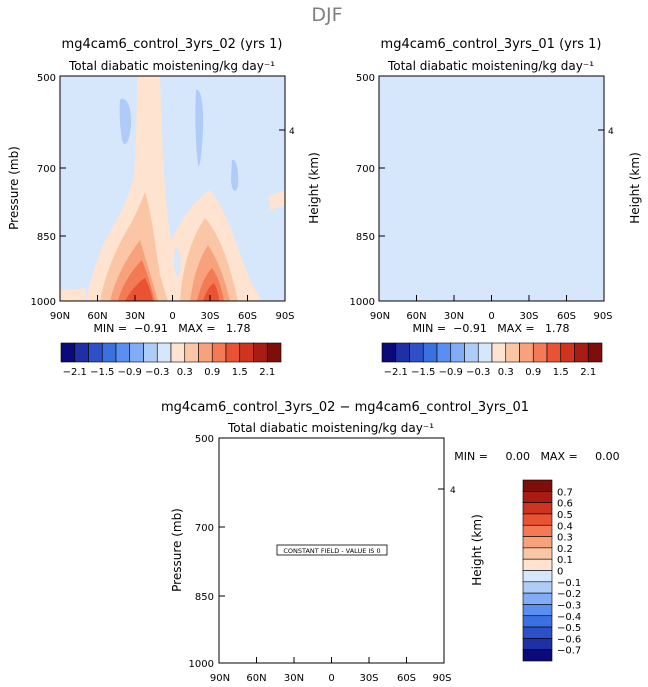  I want to click on colorbar-label: −0.4, so click(569, 617).